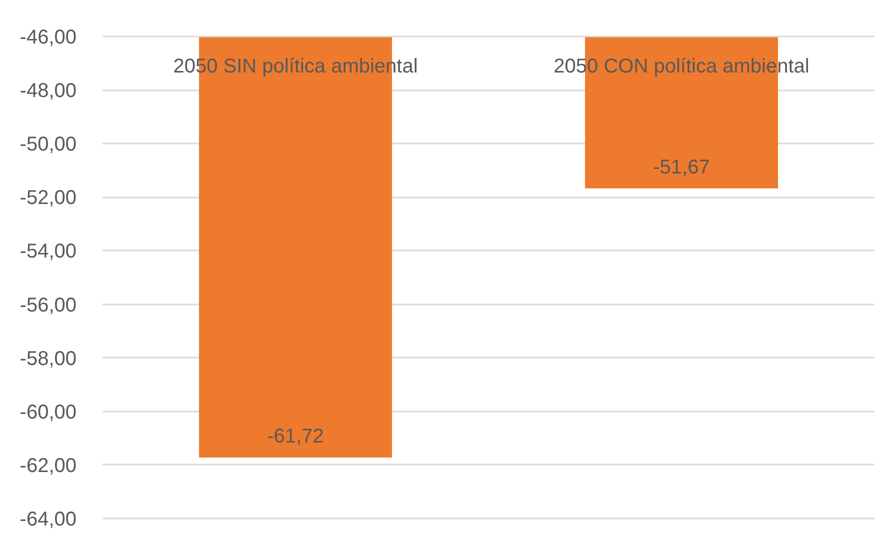 The image size is (887, 539). I want to click on y-tick-label: -58,00, so click(48, 359).